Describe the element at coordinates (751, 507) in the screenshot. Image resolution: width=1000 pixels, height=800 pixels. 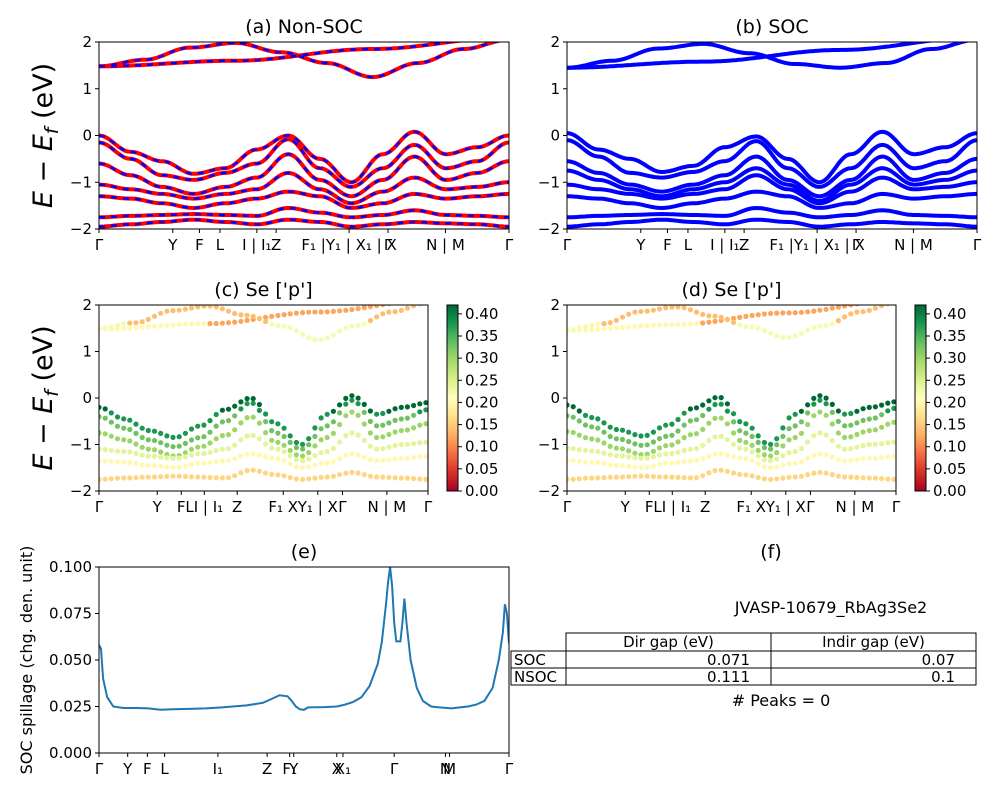
I see `panel-d-xtick-label: F₁ X` at that location.